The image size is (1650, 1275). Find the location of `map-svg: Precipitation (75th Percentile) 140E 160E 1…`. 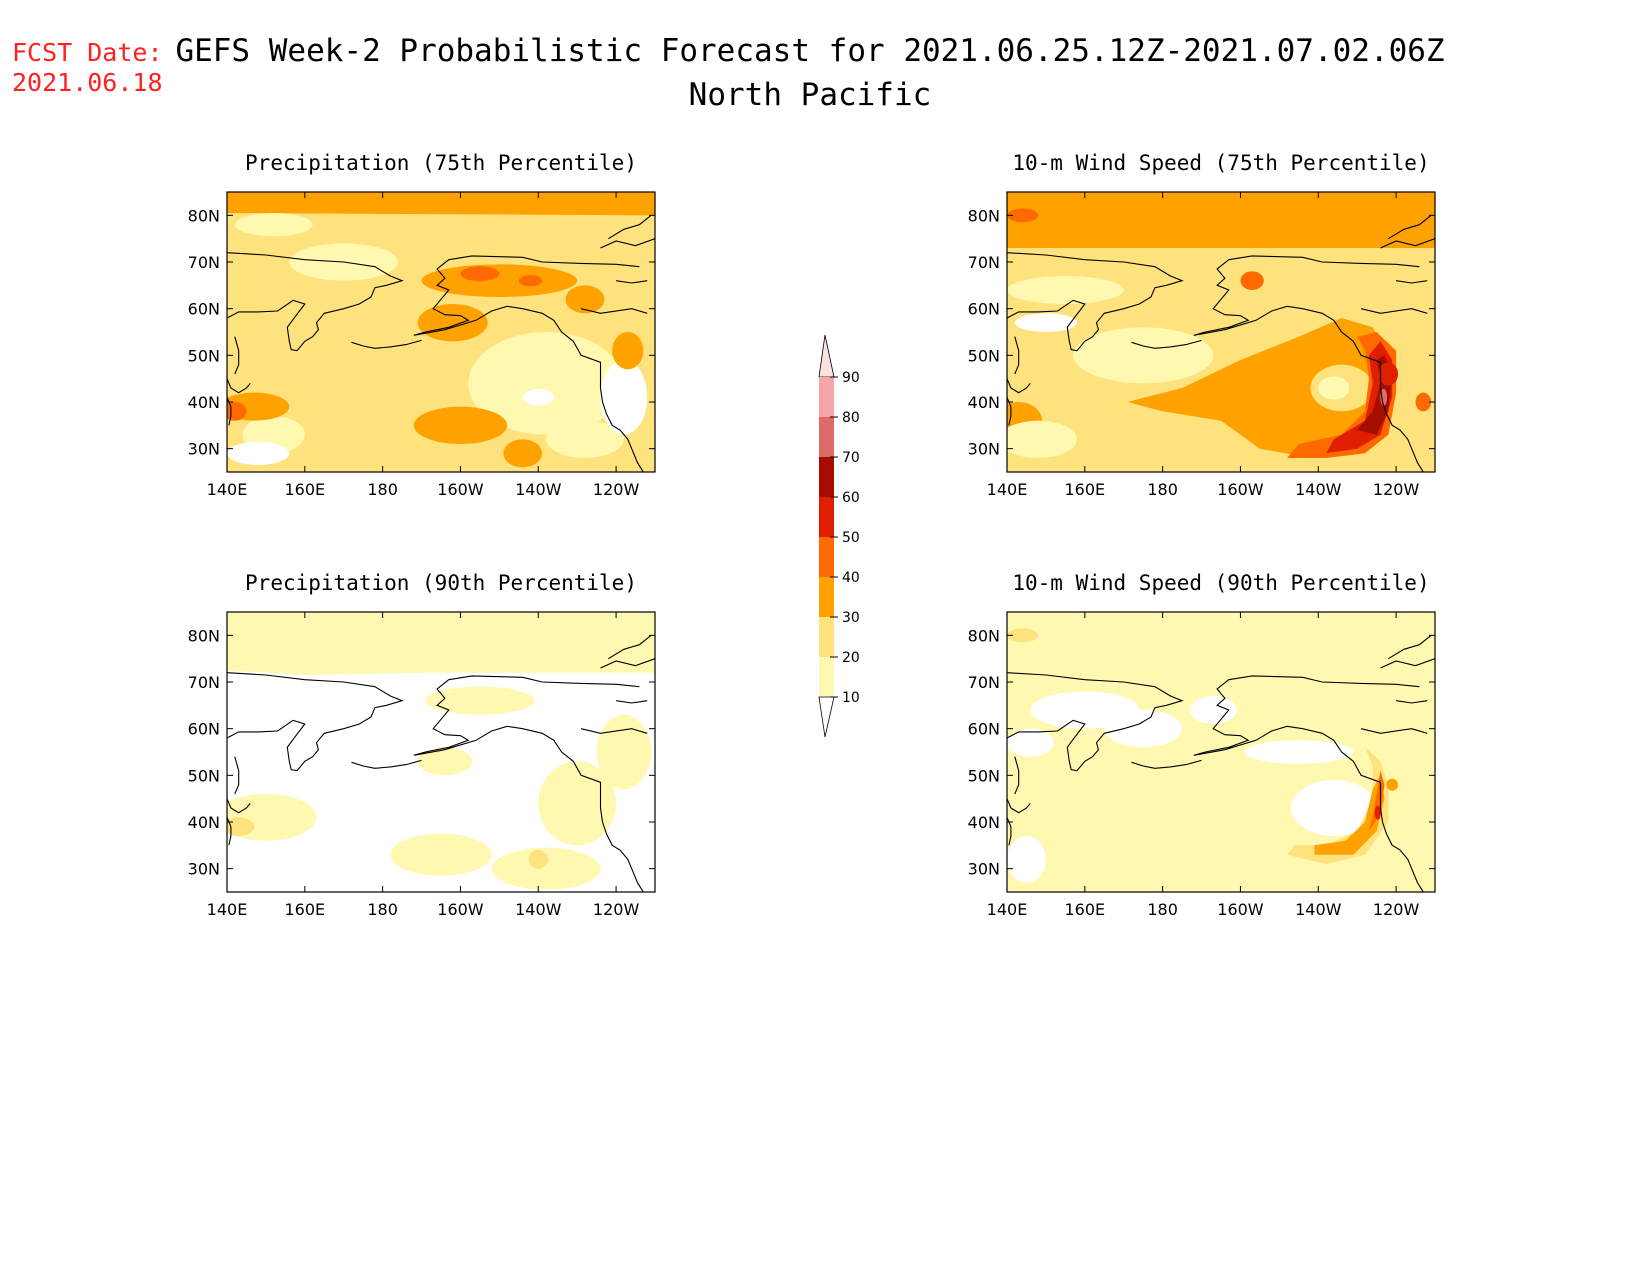

map-svg: Precipitation (75th Percentile) 140E 160E 1… is located at coordinates (422, 325).